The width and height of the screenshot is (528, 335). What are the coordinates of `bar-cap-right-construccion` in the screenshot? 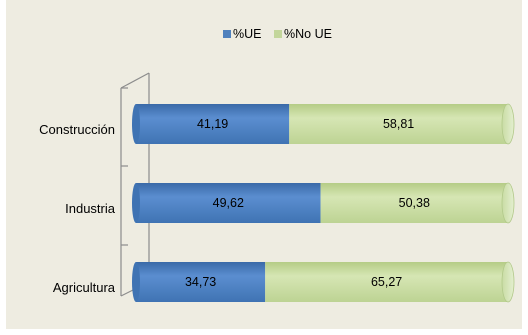 It's located at (508, 124).